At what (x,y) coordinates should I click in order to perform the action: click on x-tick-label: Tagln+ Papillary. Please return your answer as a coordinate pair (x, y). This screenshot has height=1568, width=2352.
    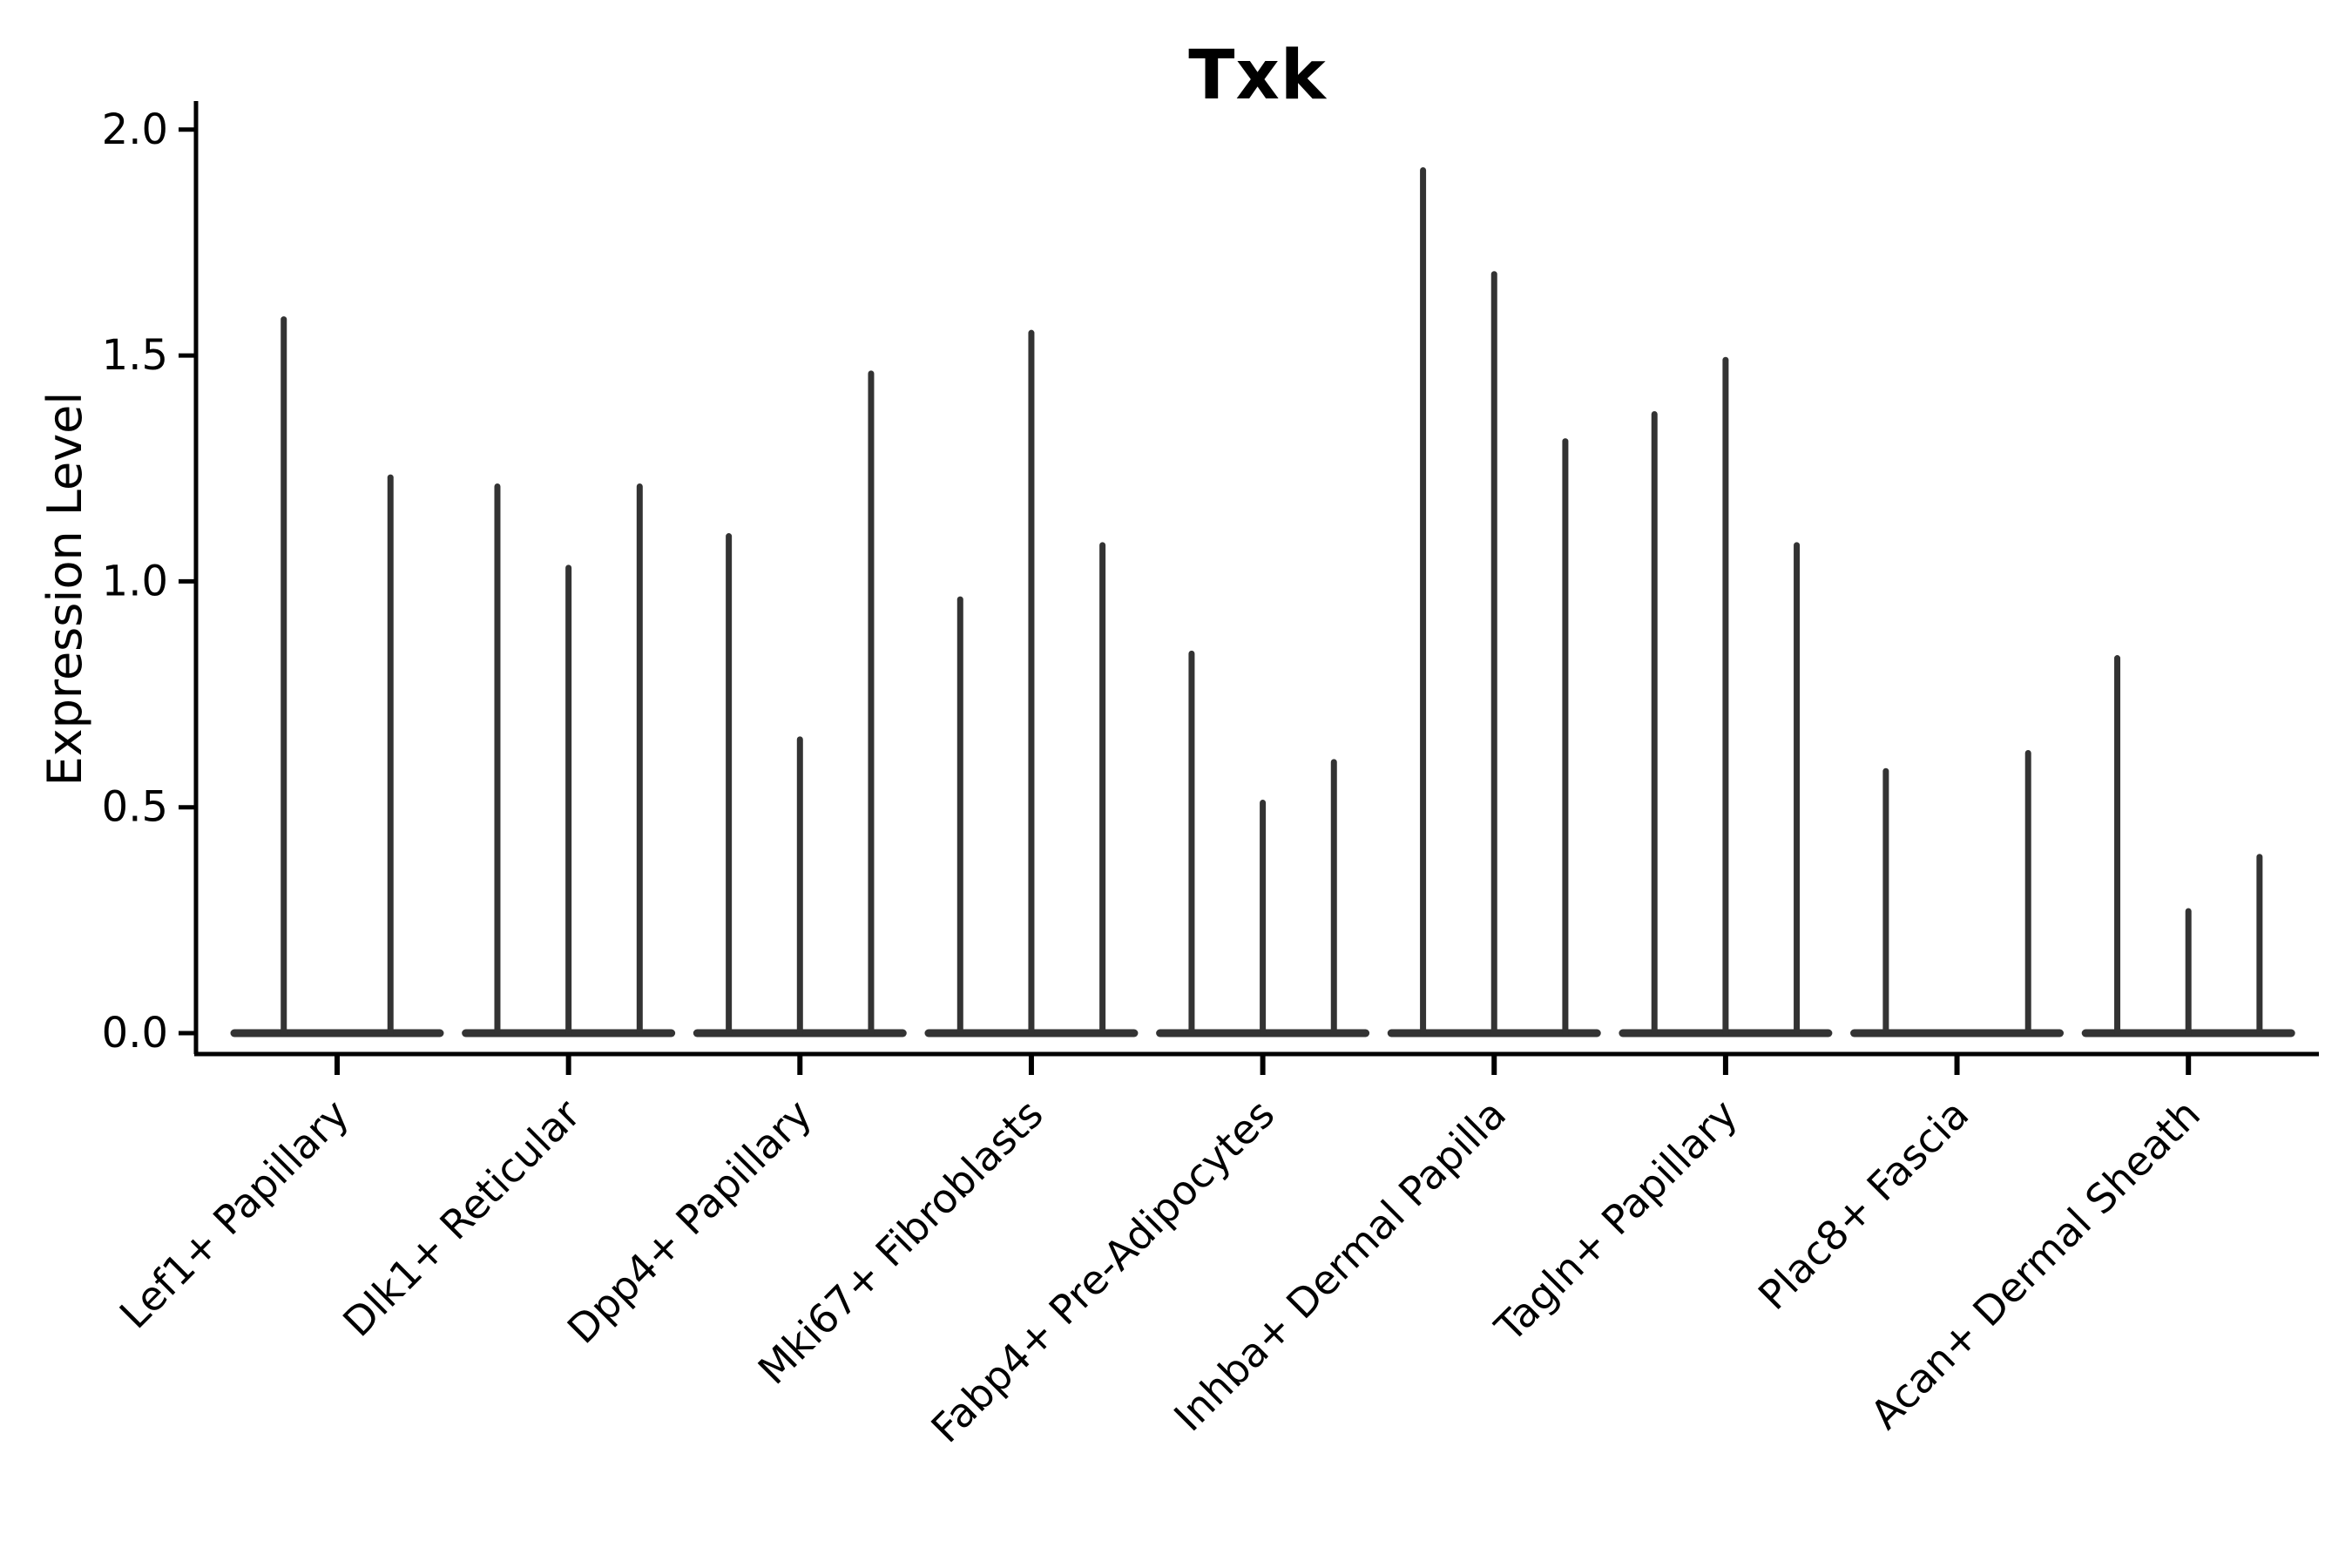
    Looking at the image, I should click on (1616, 1221).